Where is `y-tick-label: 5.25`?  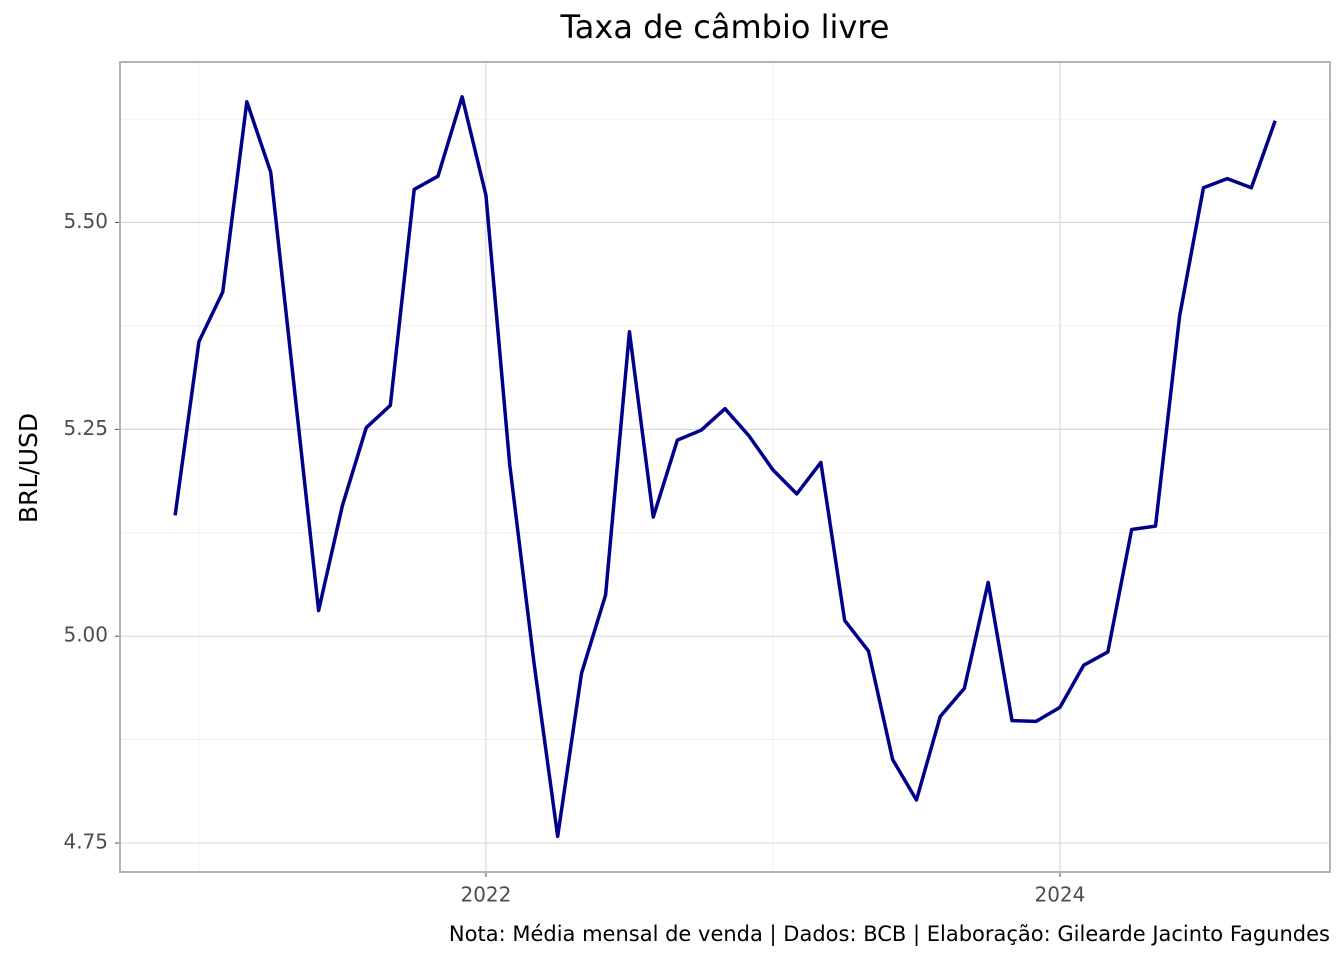 y-tick-label: 5.25 is located at coordinates (85, 428).